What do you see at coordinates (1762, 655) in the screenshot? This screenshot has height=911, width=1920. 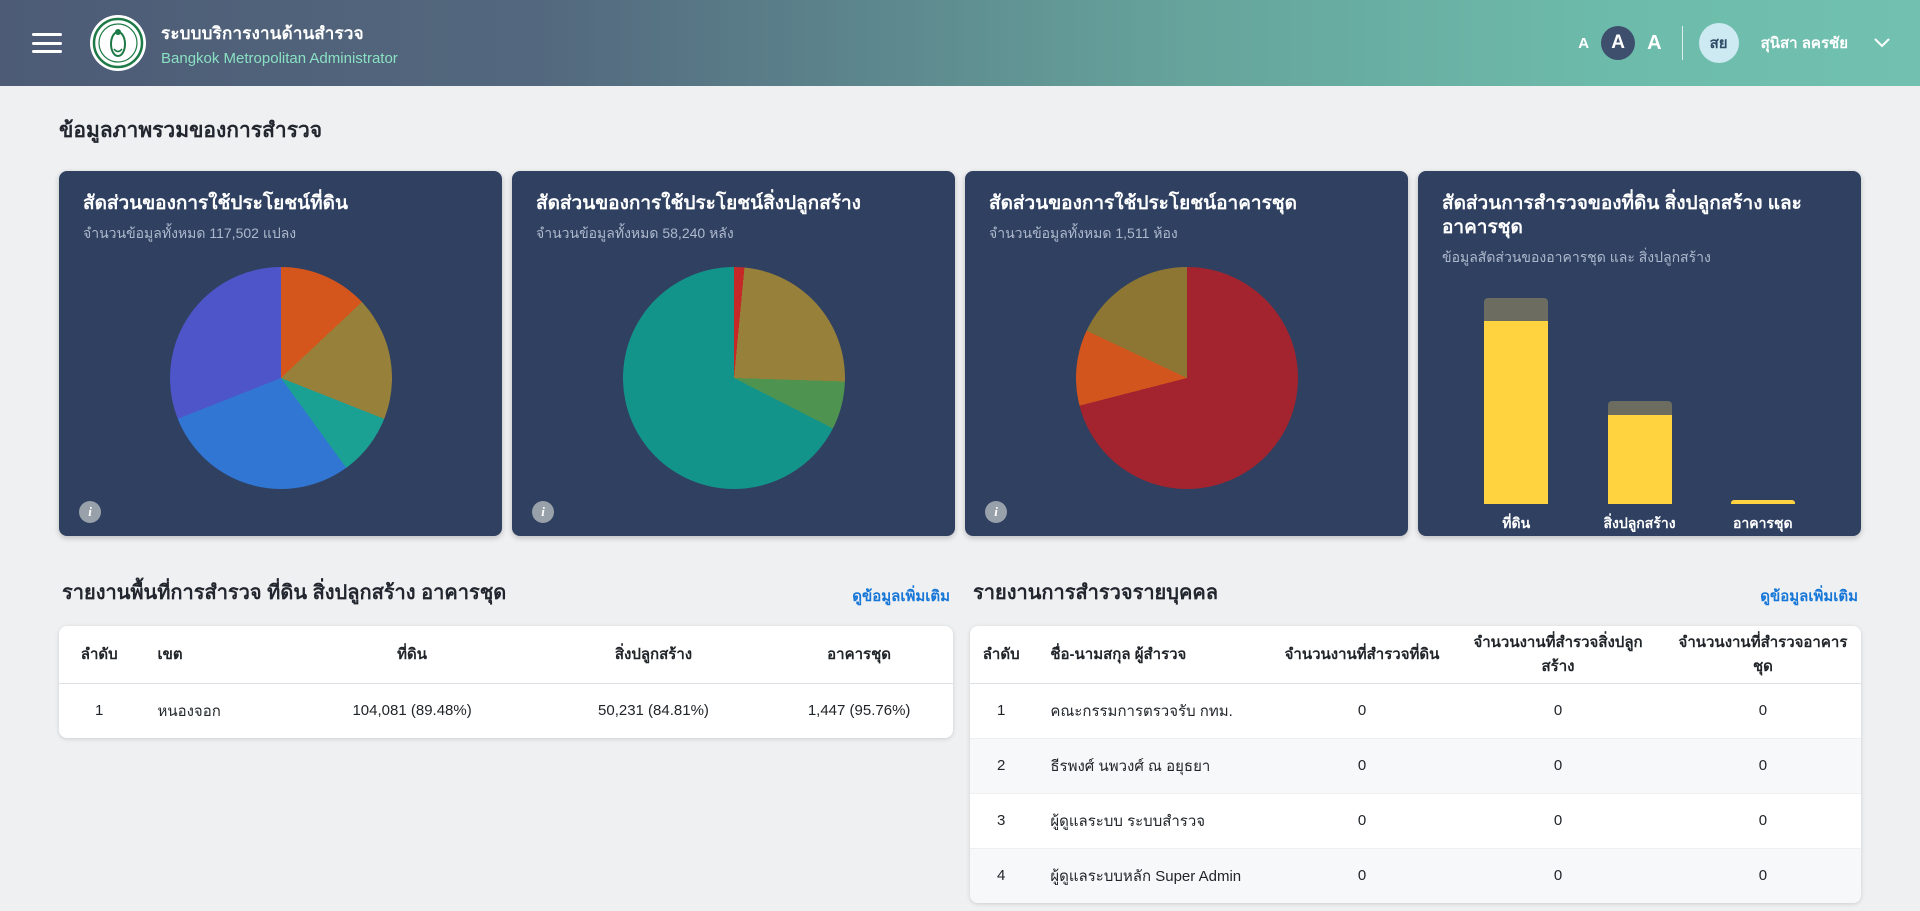 I see `column-header: จำนวนงานที่สำรวจอาคารชุด` at bounding box center [1762, 655].